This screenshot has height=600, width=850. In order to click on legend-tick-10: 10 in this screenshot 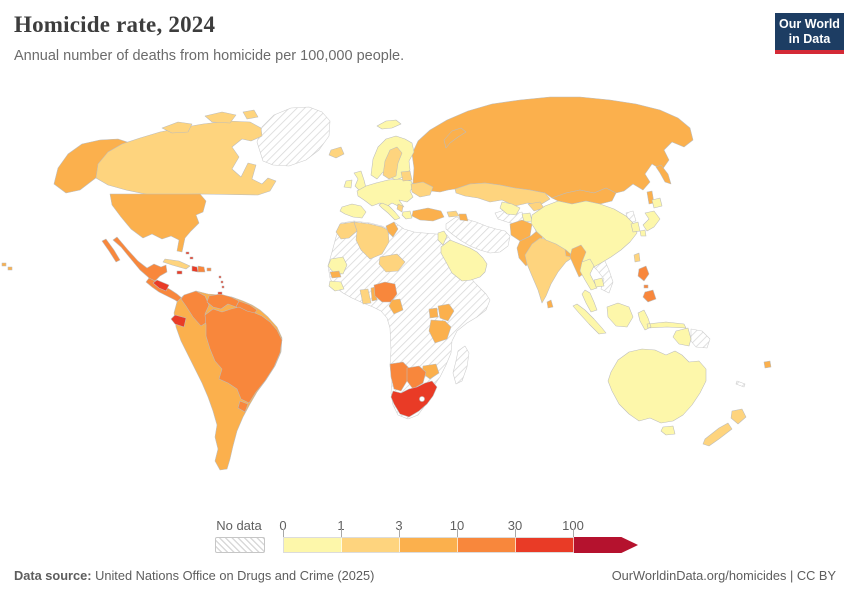, I will do `click(457, 525)`.